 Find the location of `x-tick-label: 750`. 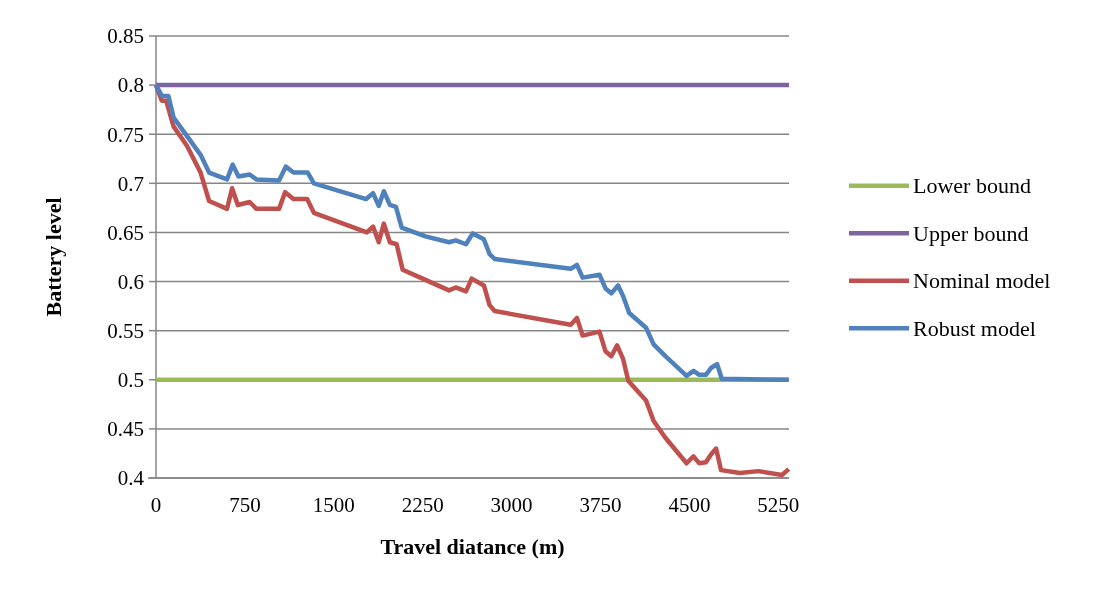

x-tick-label: 750 is located at coordinates (245, 505).